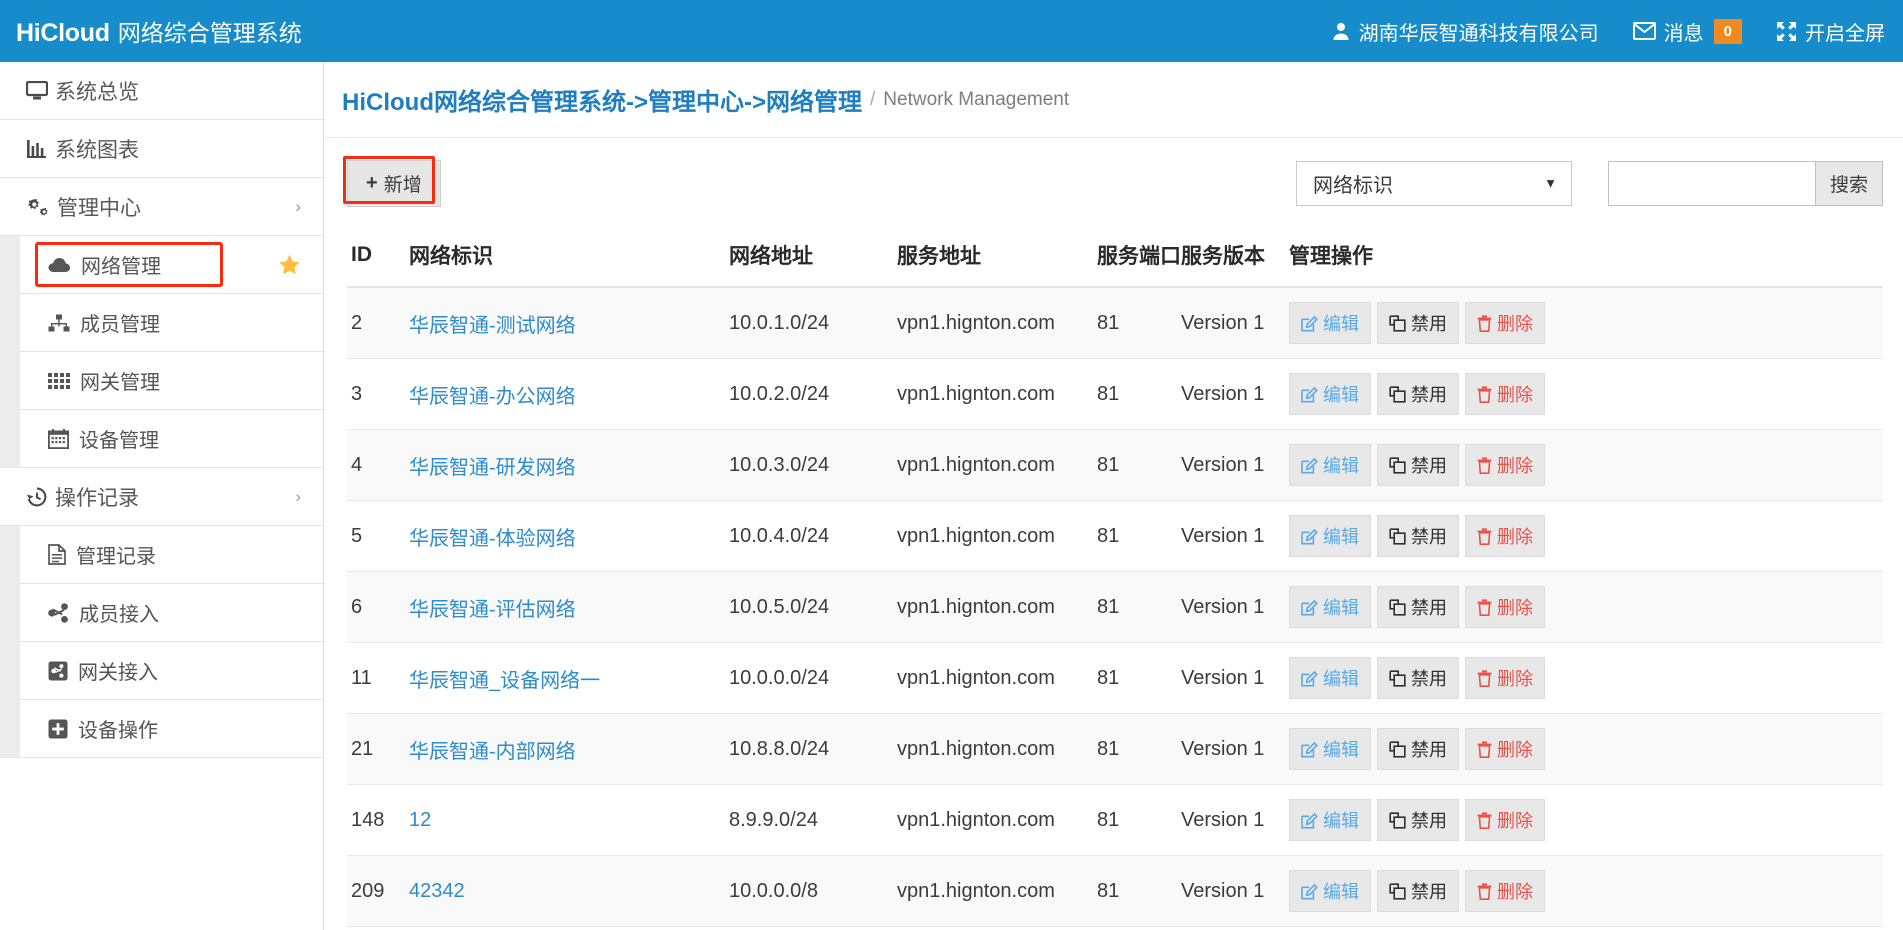 Image resolution: width=1903 pixels, height=930 pixels. Describe the element at coordinates (171, 613) in the screenshot. I see `sidebar-item-member-access: 成员接入` at that location.